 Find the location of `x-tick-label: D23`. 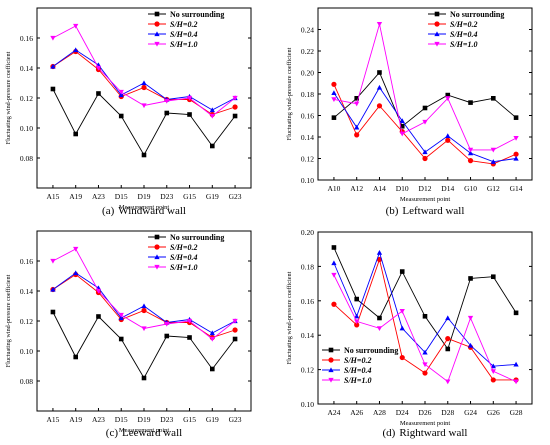

x-tick-label: D23 is located at coordinates (166, 419).